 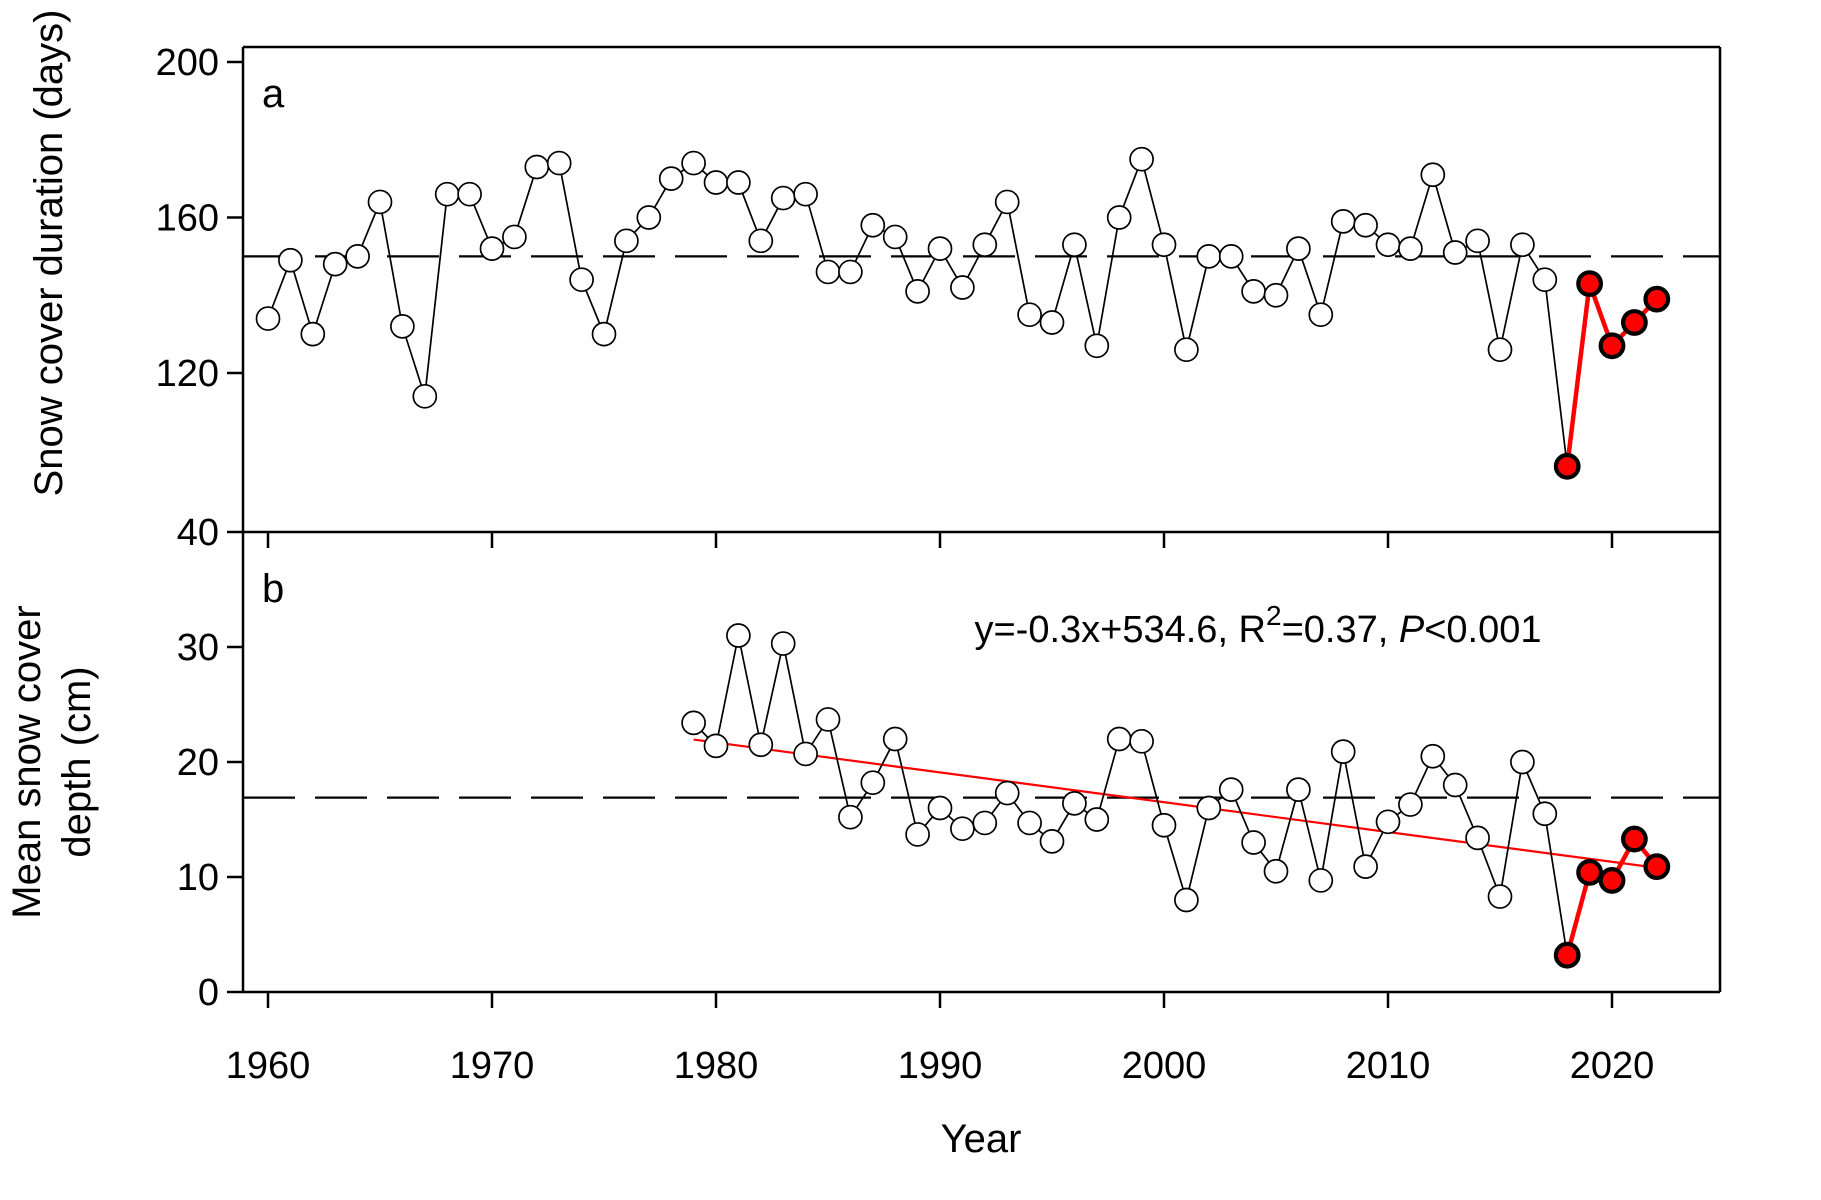 What do you see at coordinates (1175, 803) in the screenshot?
I see `regression-trend-line` at bounding box center [1175, 803].